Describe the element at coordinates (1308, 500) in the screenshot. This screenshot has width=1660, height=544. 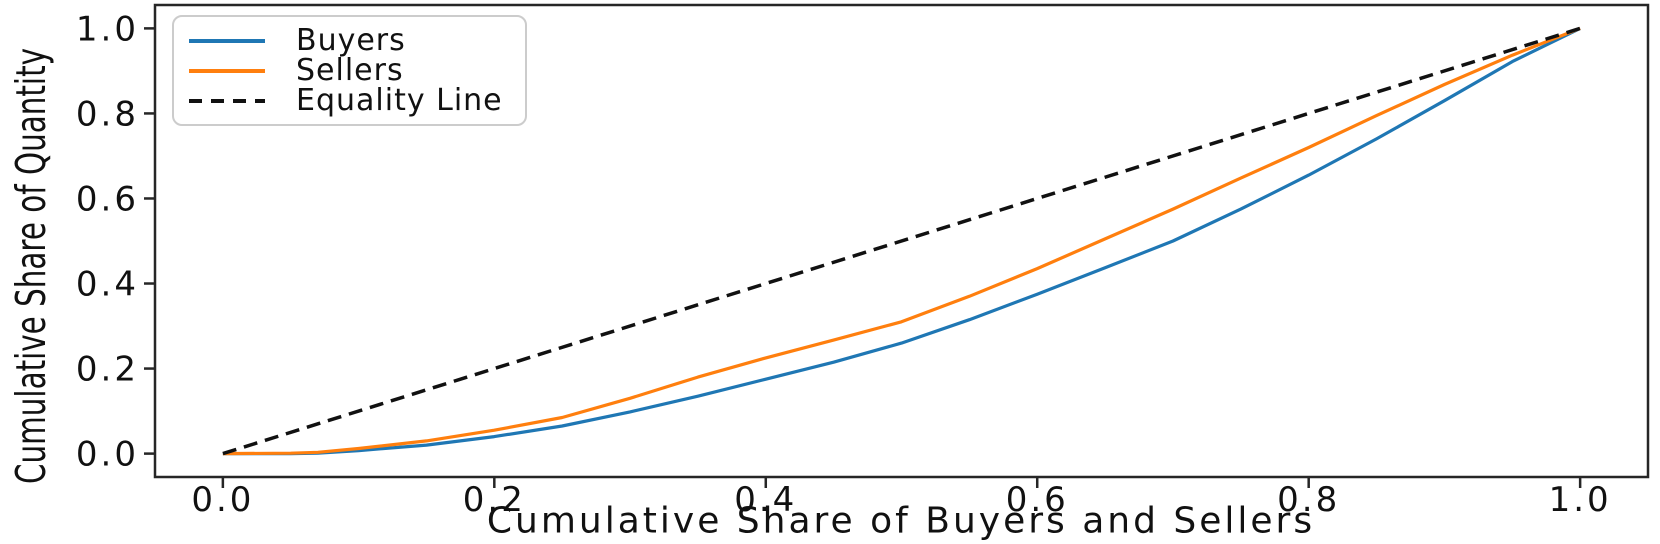
I see `x-tick-label: 0.8` at that location.